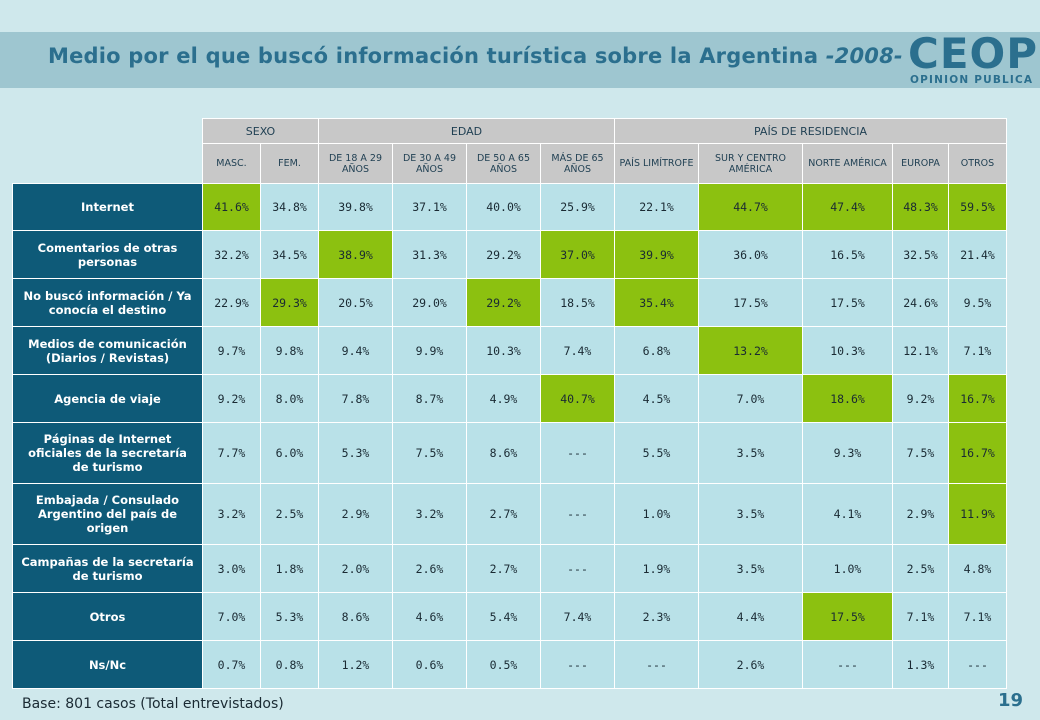 The height and width of the screenshot is (720, 1040). I want to click on row-label: Agencia de viaje, so click(107, 398).